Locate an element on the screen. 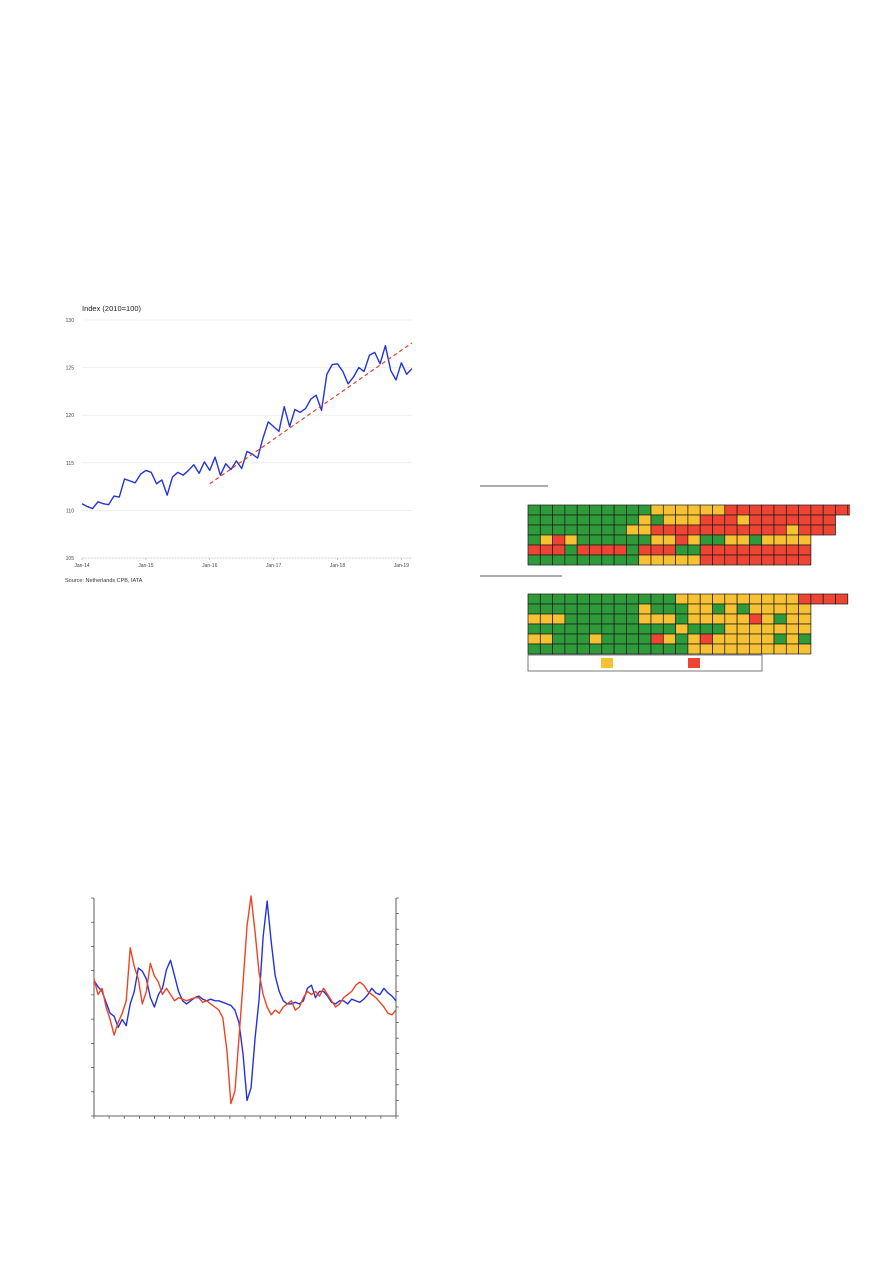 The image size is (893, 1263). chart-series is located at coordinates (245, 1000).